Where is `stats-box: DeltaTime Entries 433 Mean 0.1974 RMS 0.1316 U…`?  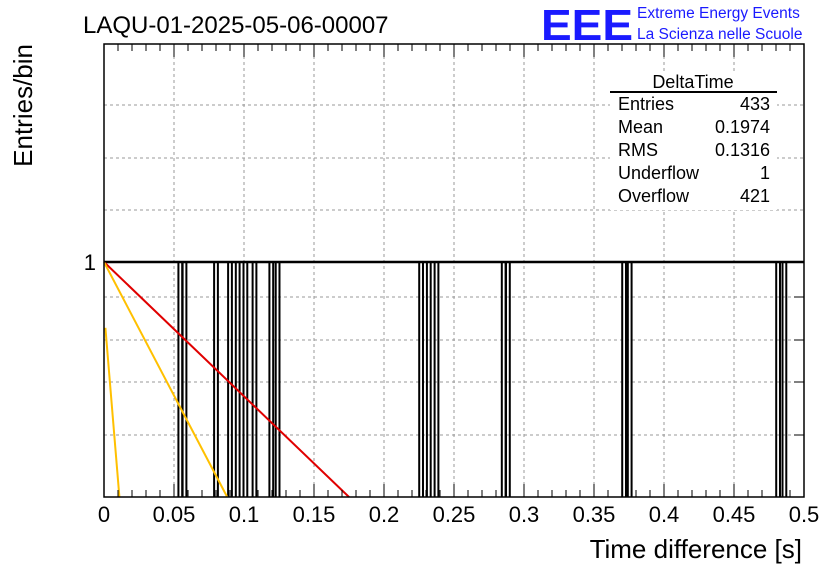
stats-box: DeltaTime Entries 433 Mean 0.1974 RMS 0.1316 U… is located at coordinates (693, 141).